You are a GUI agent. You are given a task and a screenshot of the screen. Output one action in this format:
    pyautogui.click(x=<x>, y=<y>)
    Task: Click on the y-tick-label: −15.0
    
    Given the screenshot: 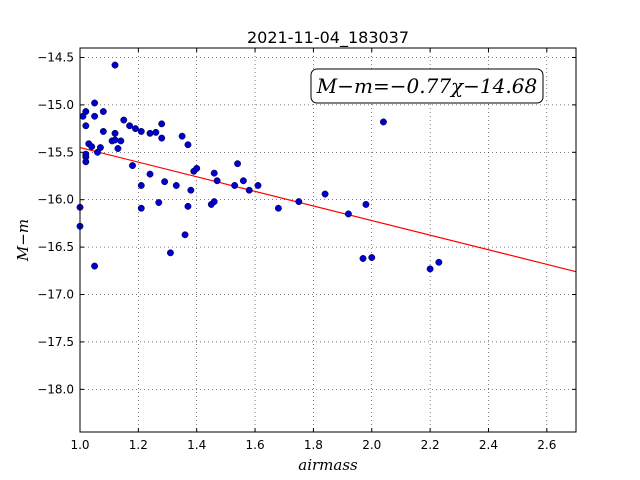 What is the action you would take?
    pyautogui.click(x=55, y=105)
    